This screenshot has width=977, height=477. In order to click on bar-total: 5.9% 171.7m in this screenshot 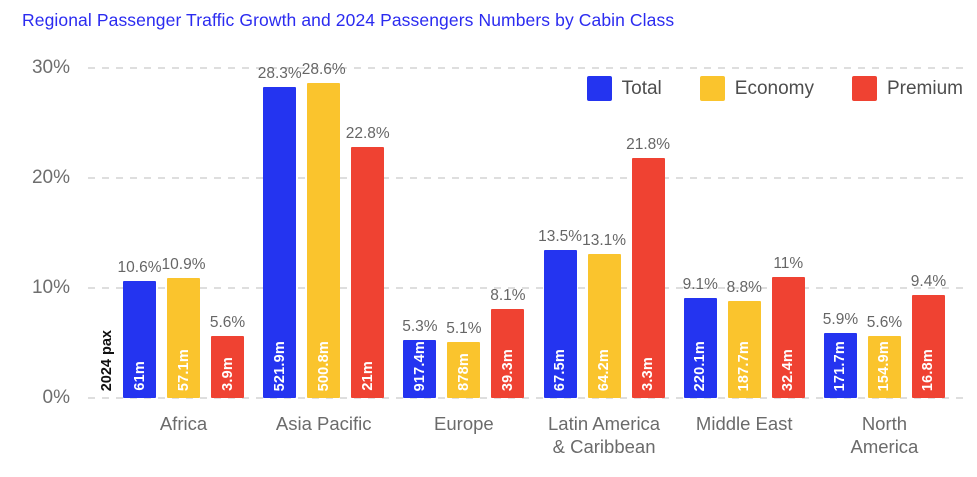, I will do `click(840, 354)`.